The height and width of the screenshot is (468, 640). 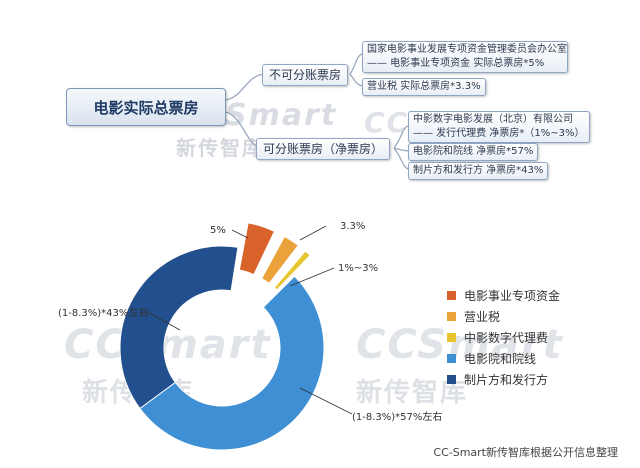 I want to click on branch-b-item1-line2: —— 发行代理费 净票房*（1%~3%）, so click(x=499, y=133).